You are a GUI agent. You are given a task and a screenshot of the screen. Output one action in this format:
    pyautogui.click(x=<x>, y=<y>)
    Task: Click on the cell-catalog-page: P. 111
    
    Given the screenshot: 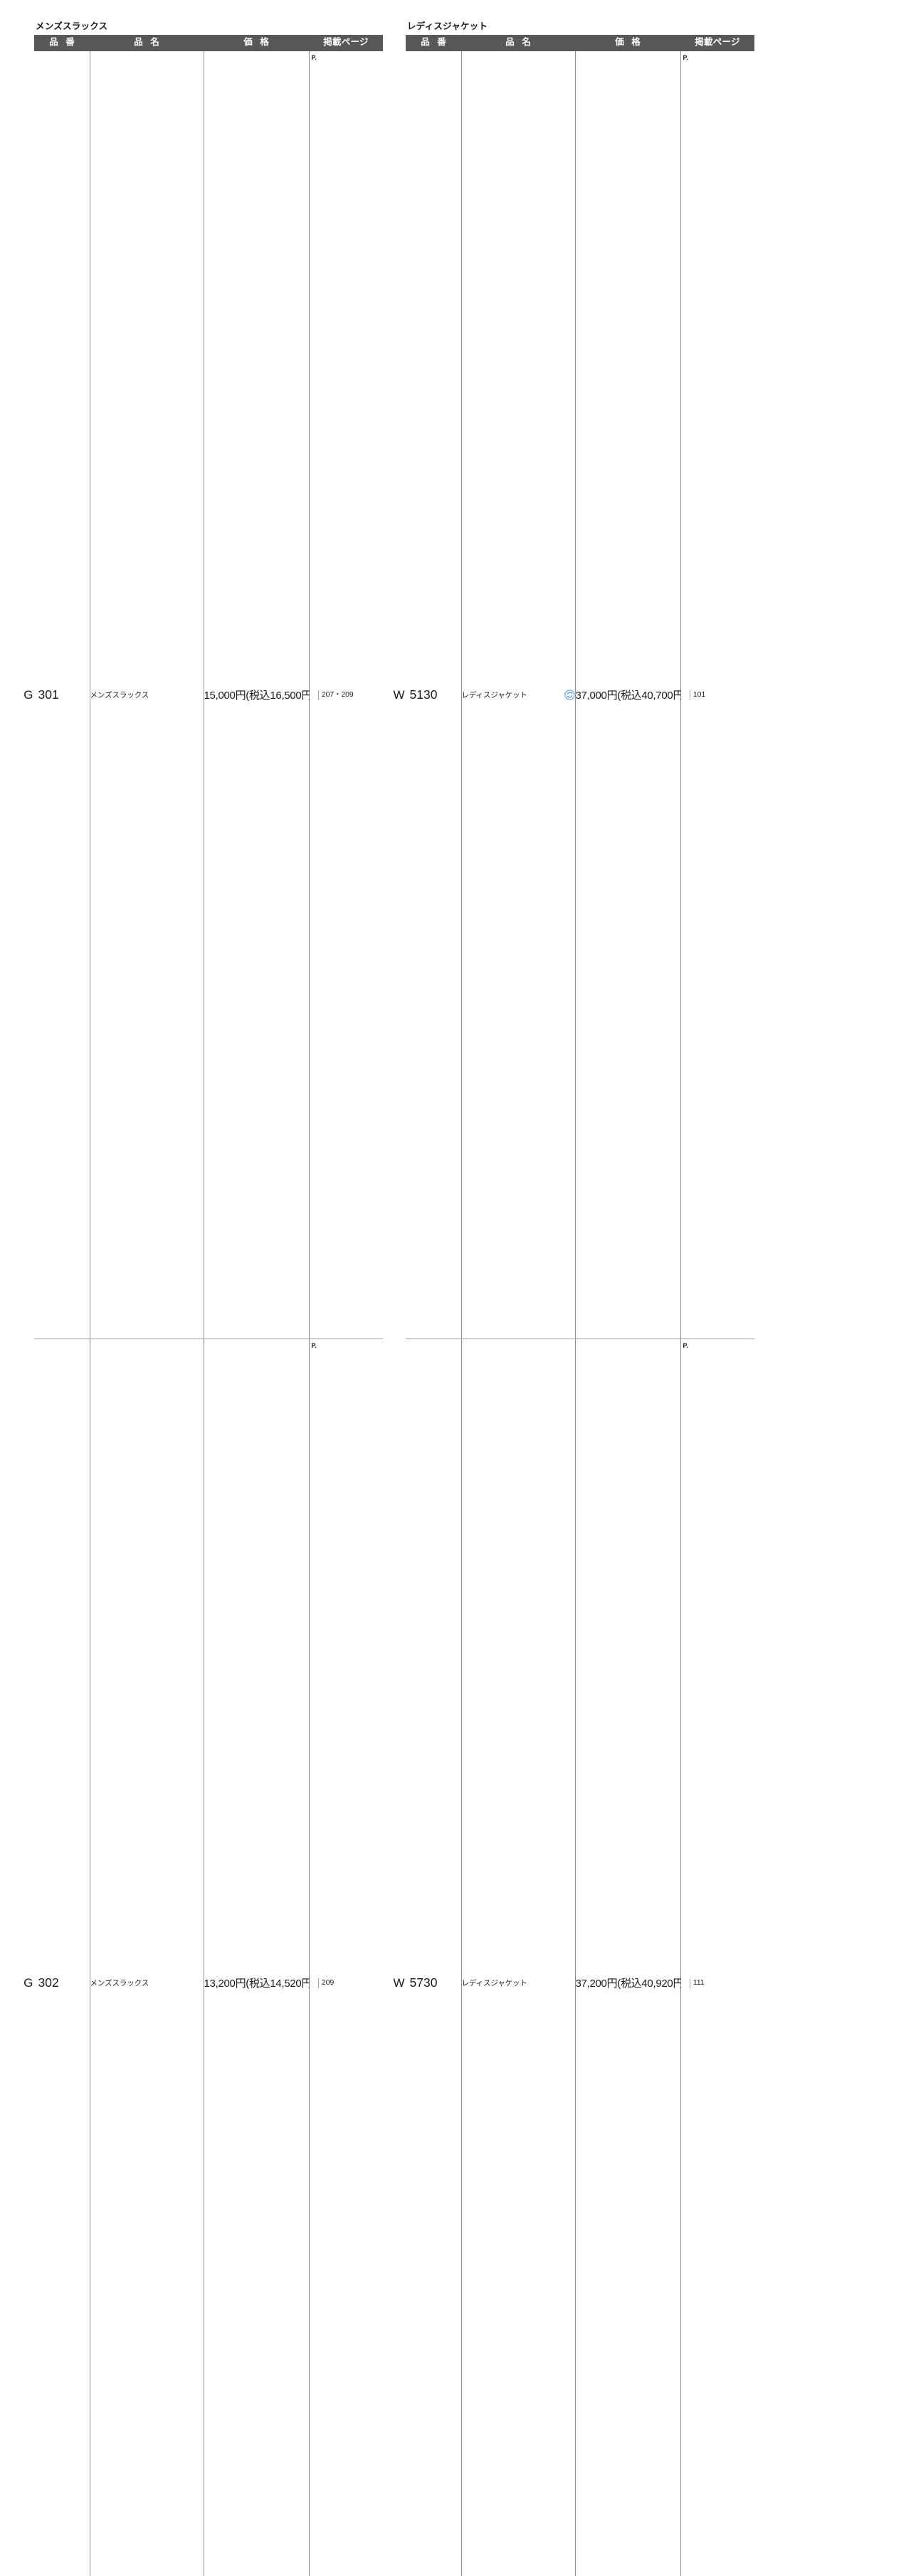 What is the action you would take?
    pyautogui.click(x=717, y=1957)
    